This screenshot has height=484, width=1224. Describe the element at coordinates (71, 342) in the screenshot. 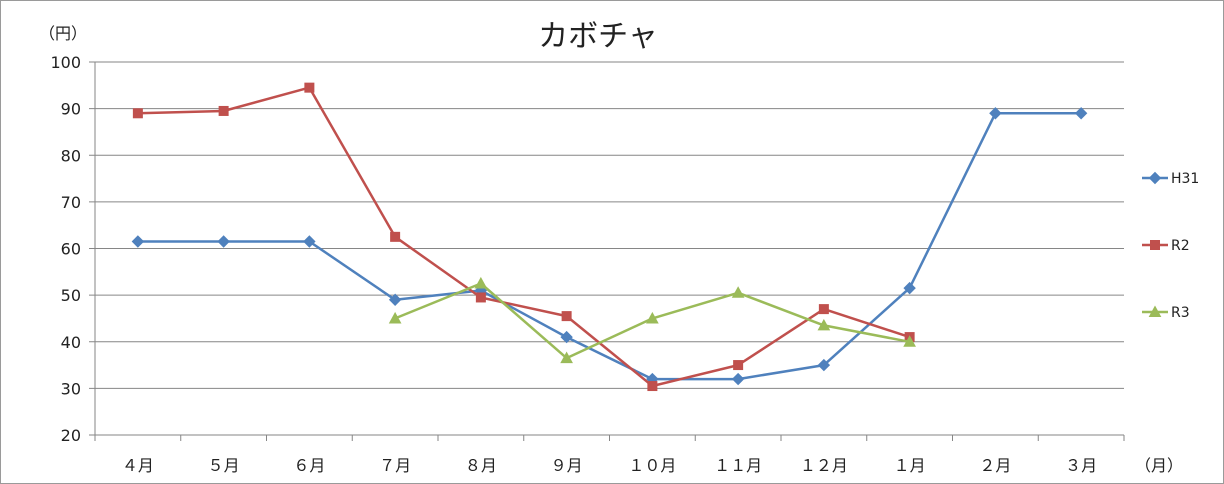

I see `y-tick-label: 40` at that location.